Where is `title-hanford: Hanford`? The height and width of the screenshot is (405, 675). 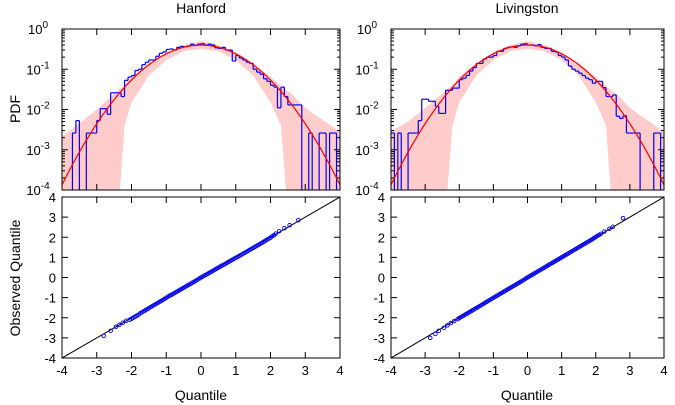 title-hanford: Hanford is located at coordinates (201, 8).